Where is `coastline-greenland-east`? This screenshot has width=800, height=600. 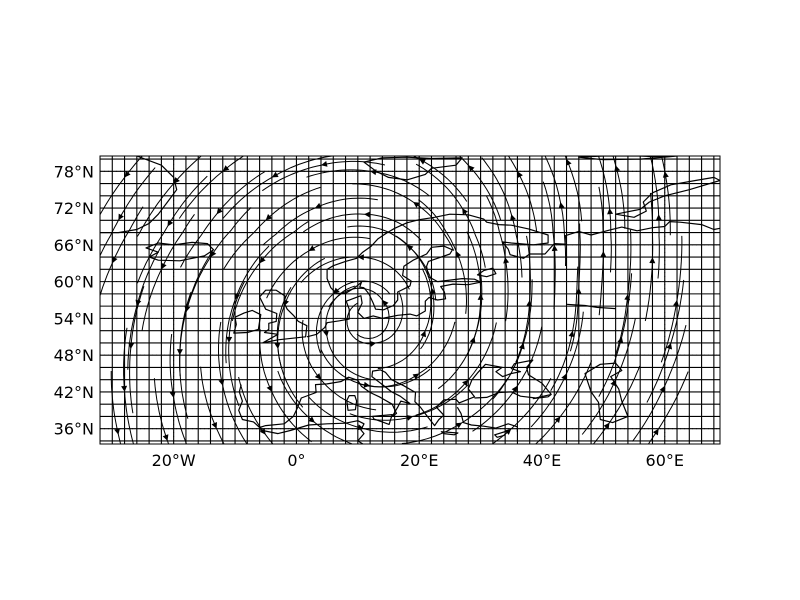 coastline-greenland-east is located at coordinates (139, 195).